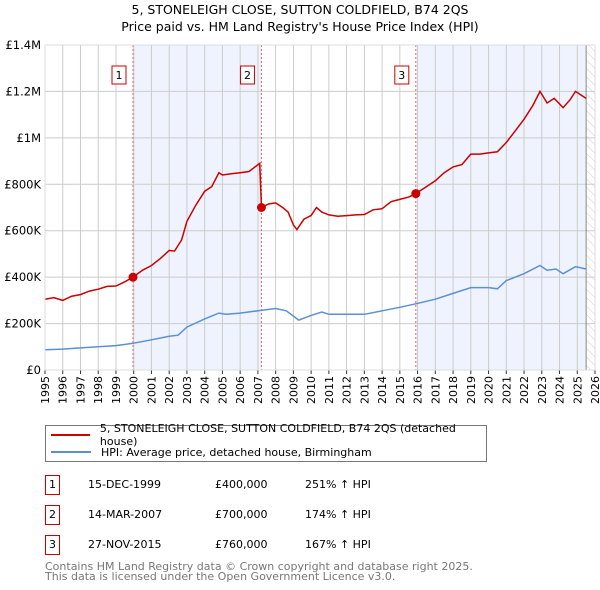  Describe the element at coordinates (134, 390) in the screenshot. I see `x-tick-label: 2000` at that location.